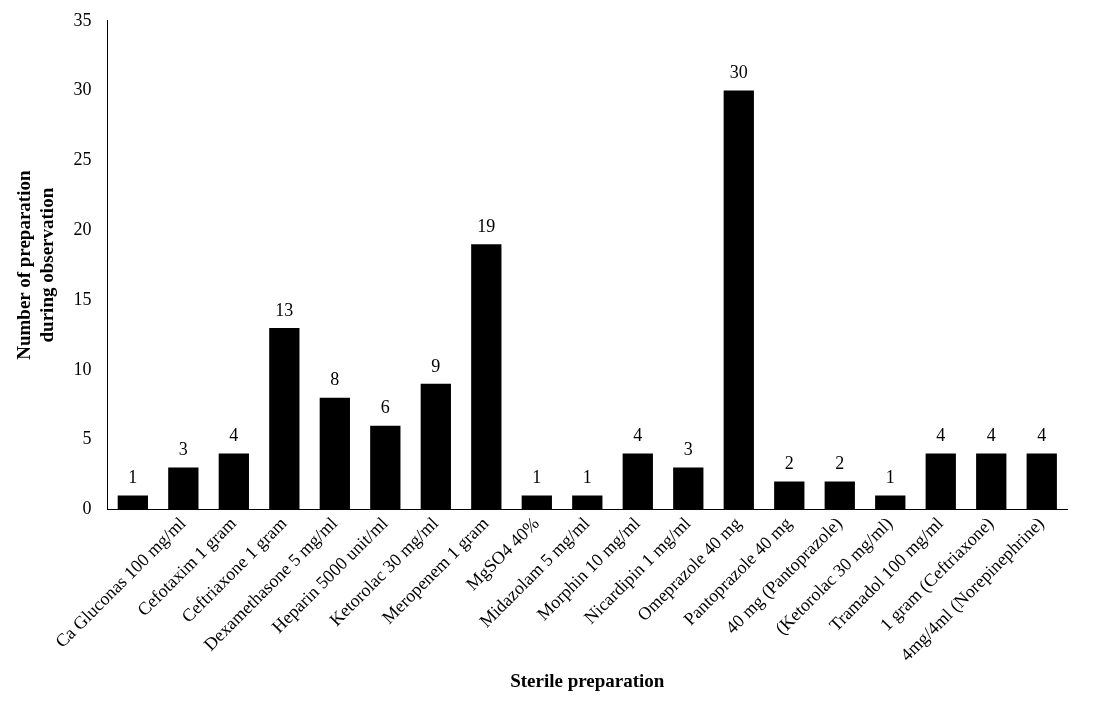 The height and width of the screenshot is (702, 1097). I want to click on y-tick-label: 35, so click(82, 19).